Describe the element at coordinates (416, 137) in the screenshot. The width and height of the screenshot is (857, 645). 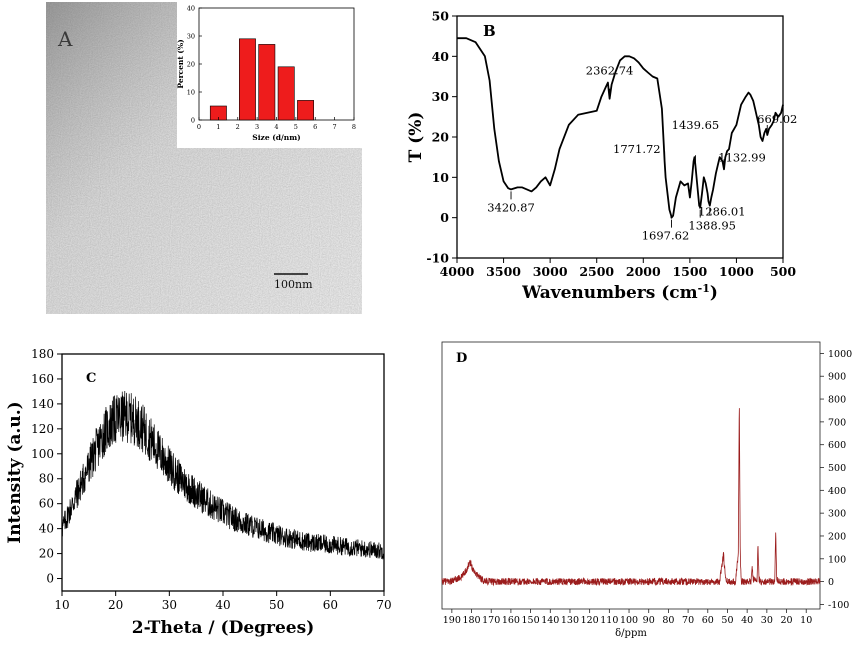
I see `y-axis-label: T (%)` at that location.